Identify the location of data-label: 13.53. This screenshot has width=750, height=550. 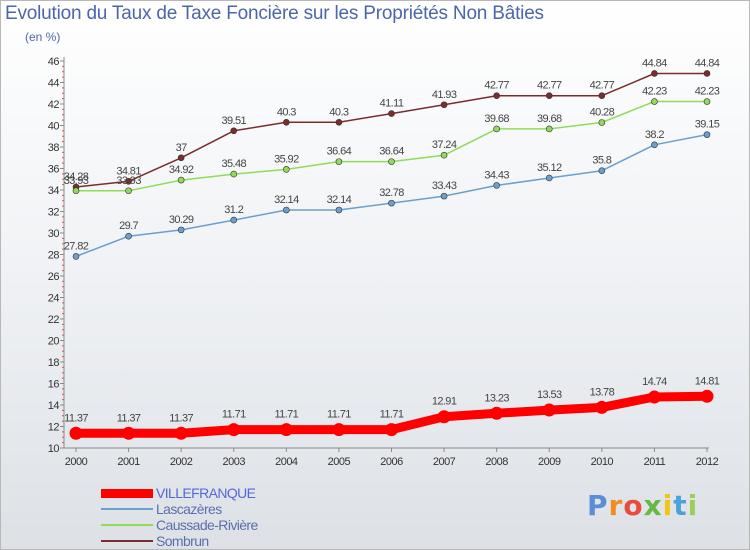
(549, 395).